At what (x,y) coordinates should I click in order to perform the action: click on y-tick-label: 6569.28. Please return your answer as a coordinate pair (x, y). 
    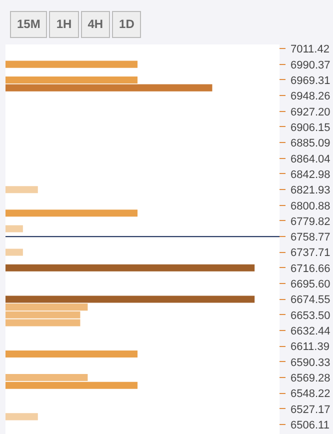
    Looking at the image, I should click on (310, 378).